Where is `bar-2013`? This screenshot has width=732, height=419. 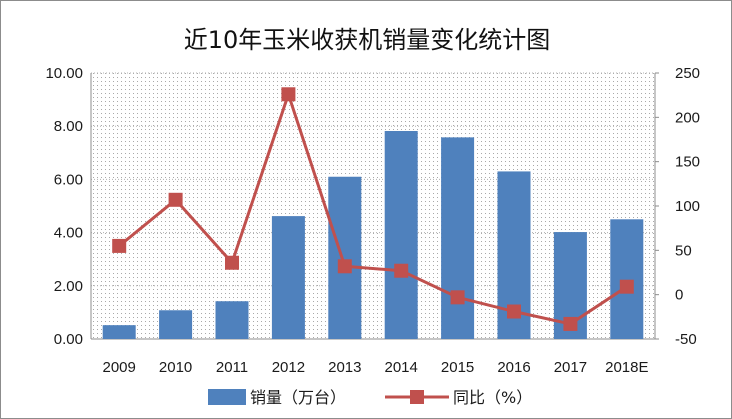 bar-2013 is located at coordinates (345, 257).